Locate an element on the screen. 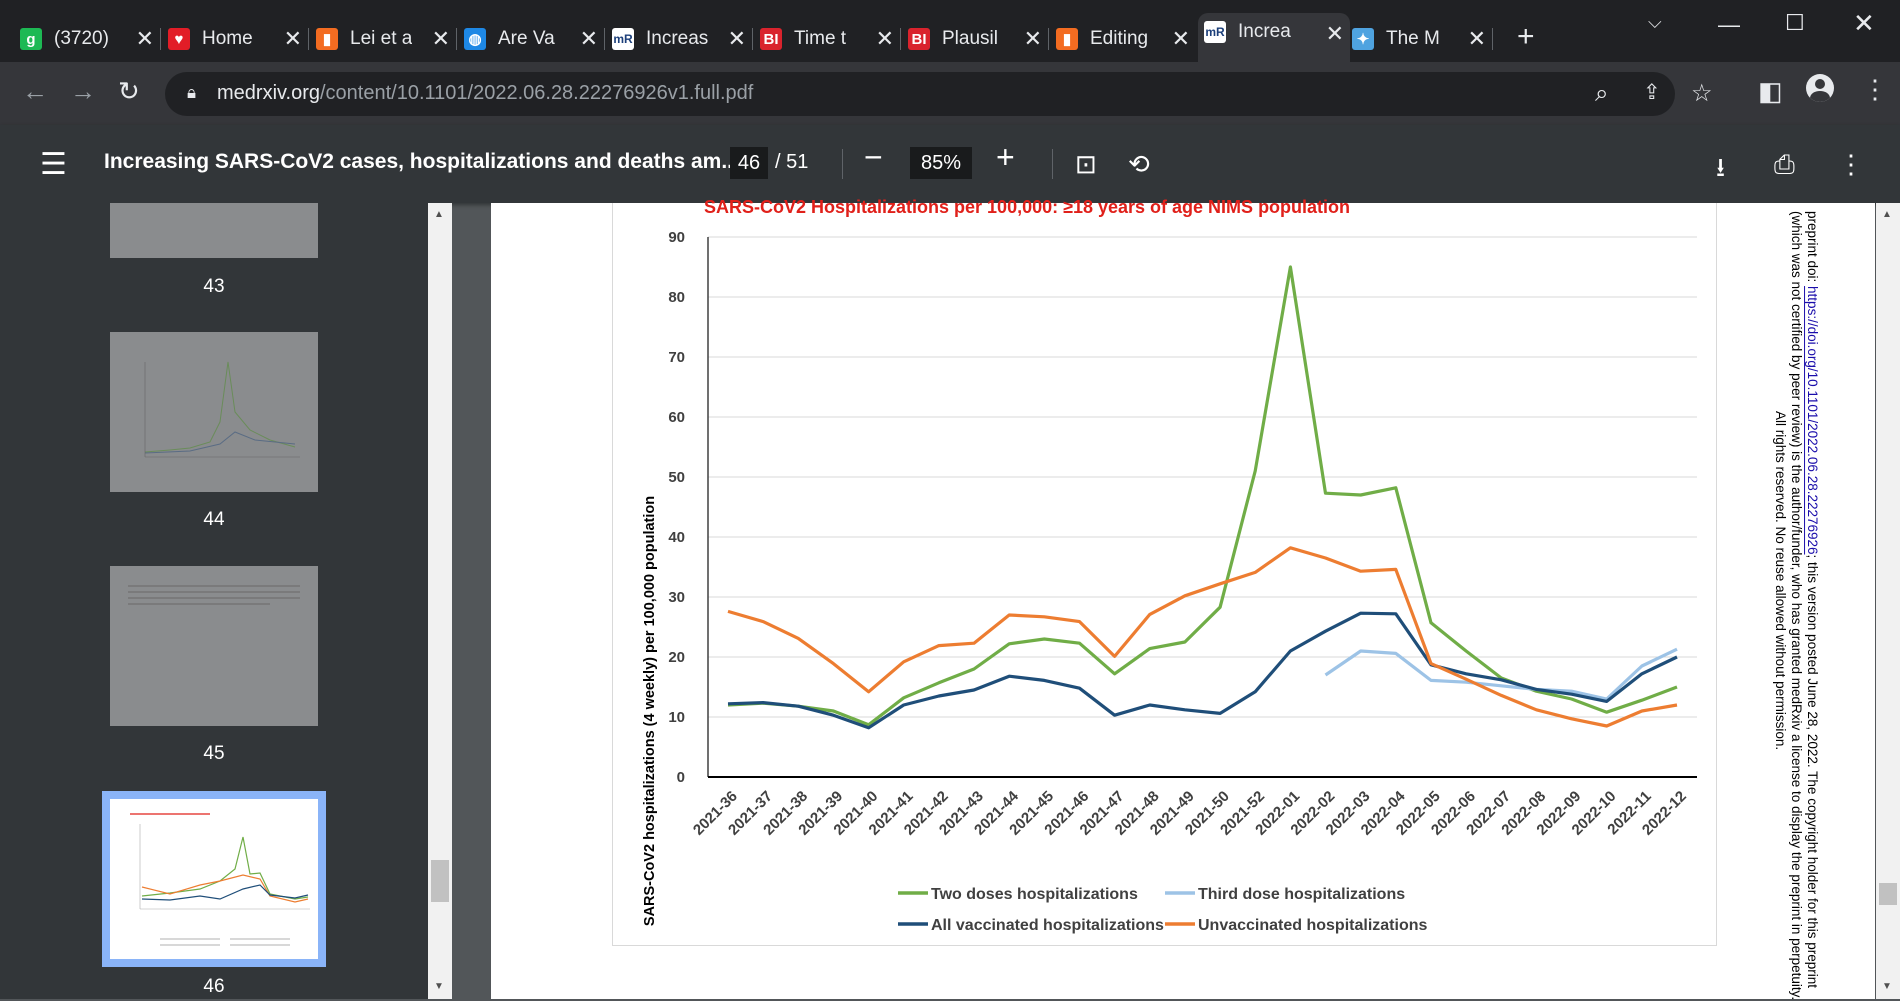 Image resolution: width=1900 pixels, height=1001 pixels. tab-favicon-icon: ◍ is located at coordinates (475, 39).